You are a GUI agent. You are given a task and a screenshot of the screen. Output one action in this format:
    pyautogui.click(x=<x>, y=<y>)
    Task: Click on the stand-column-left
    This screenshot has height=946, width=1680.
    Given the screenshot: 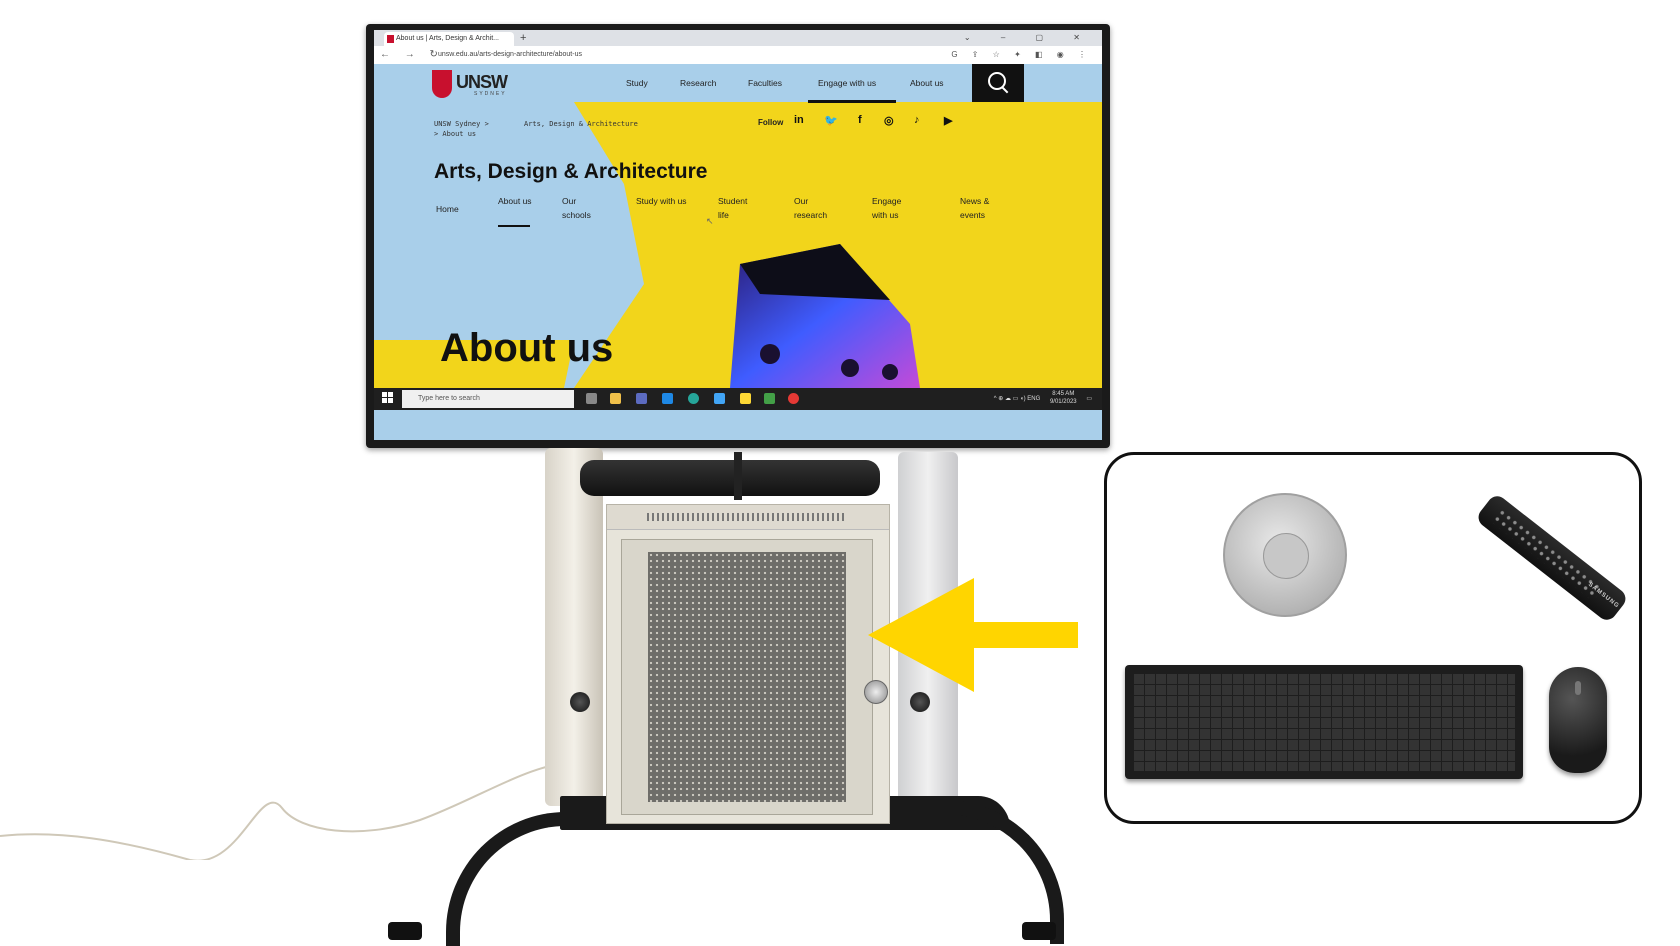 What is the action you would take?
    pyautogui.click(x=574, y=627)
    